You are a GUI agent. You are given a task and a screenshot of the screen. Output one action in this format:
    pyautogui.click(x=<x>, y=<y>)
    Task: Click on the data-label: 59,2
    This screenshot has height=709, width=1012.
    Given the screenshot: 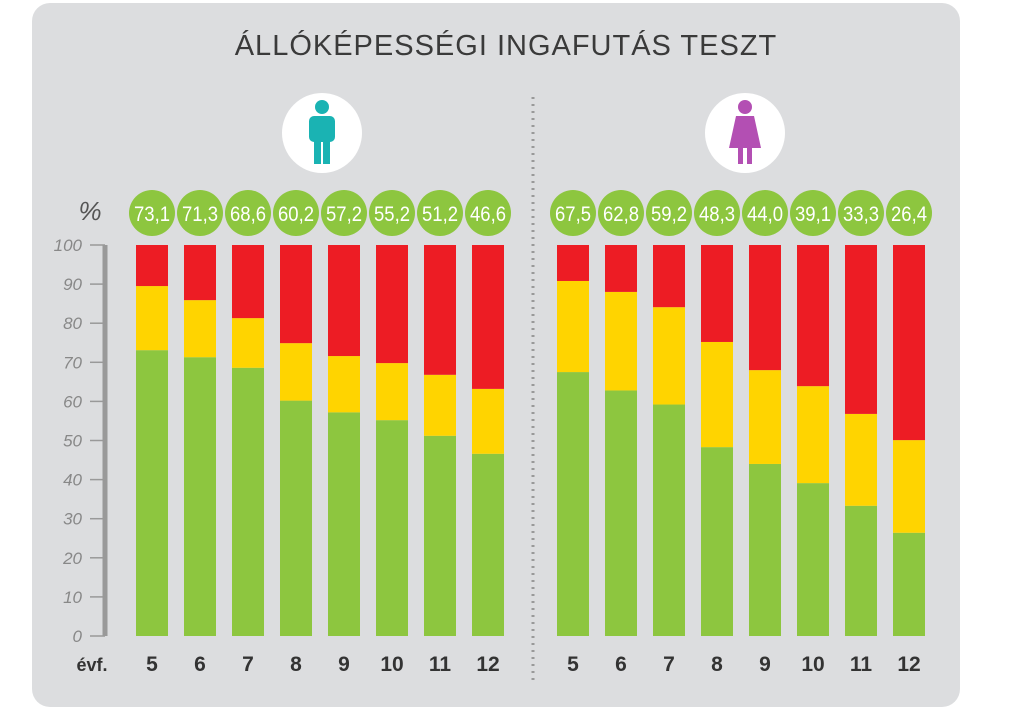 What is the action you would take?
    pyautogui.click(x=669, y=214)
    